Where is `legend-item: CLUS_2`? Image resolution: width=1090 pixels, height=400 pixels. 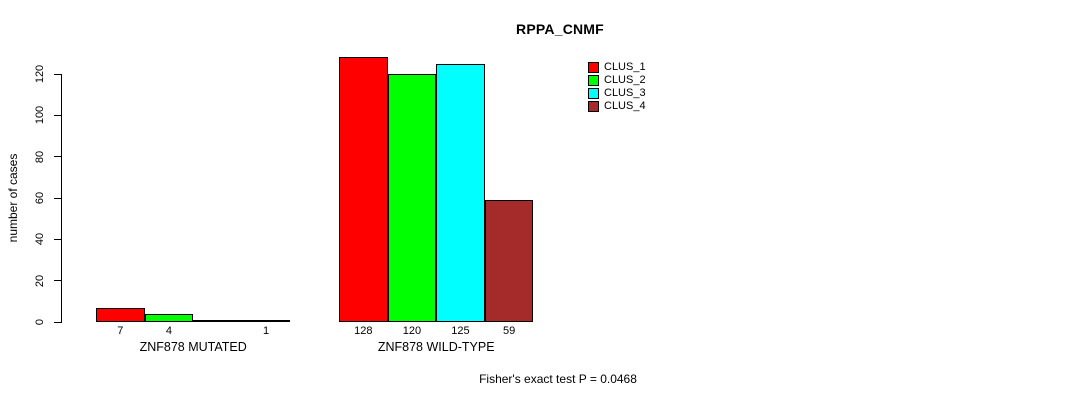 legend-item: CLUS_2 is located at coordinates (617, 80).